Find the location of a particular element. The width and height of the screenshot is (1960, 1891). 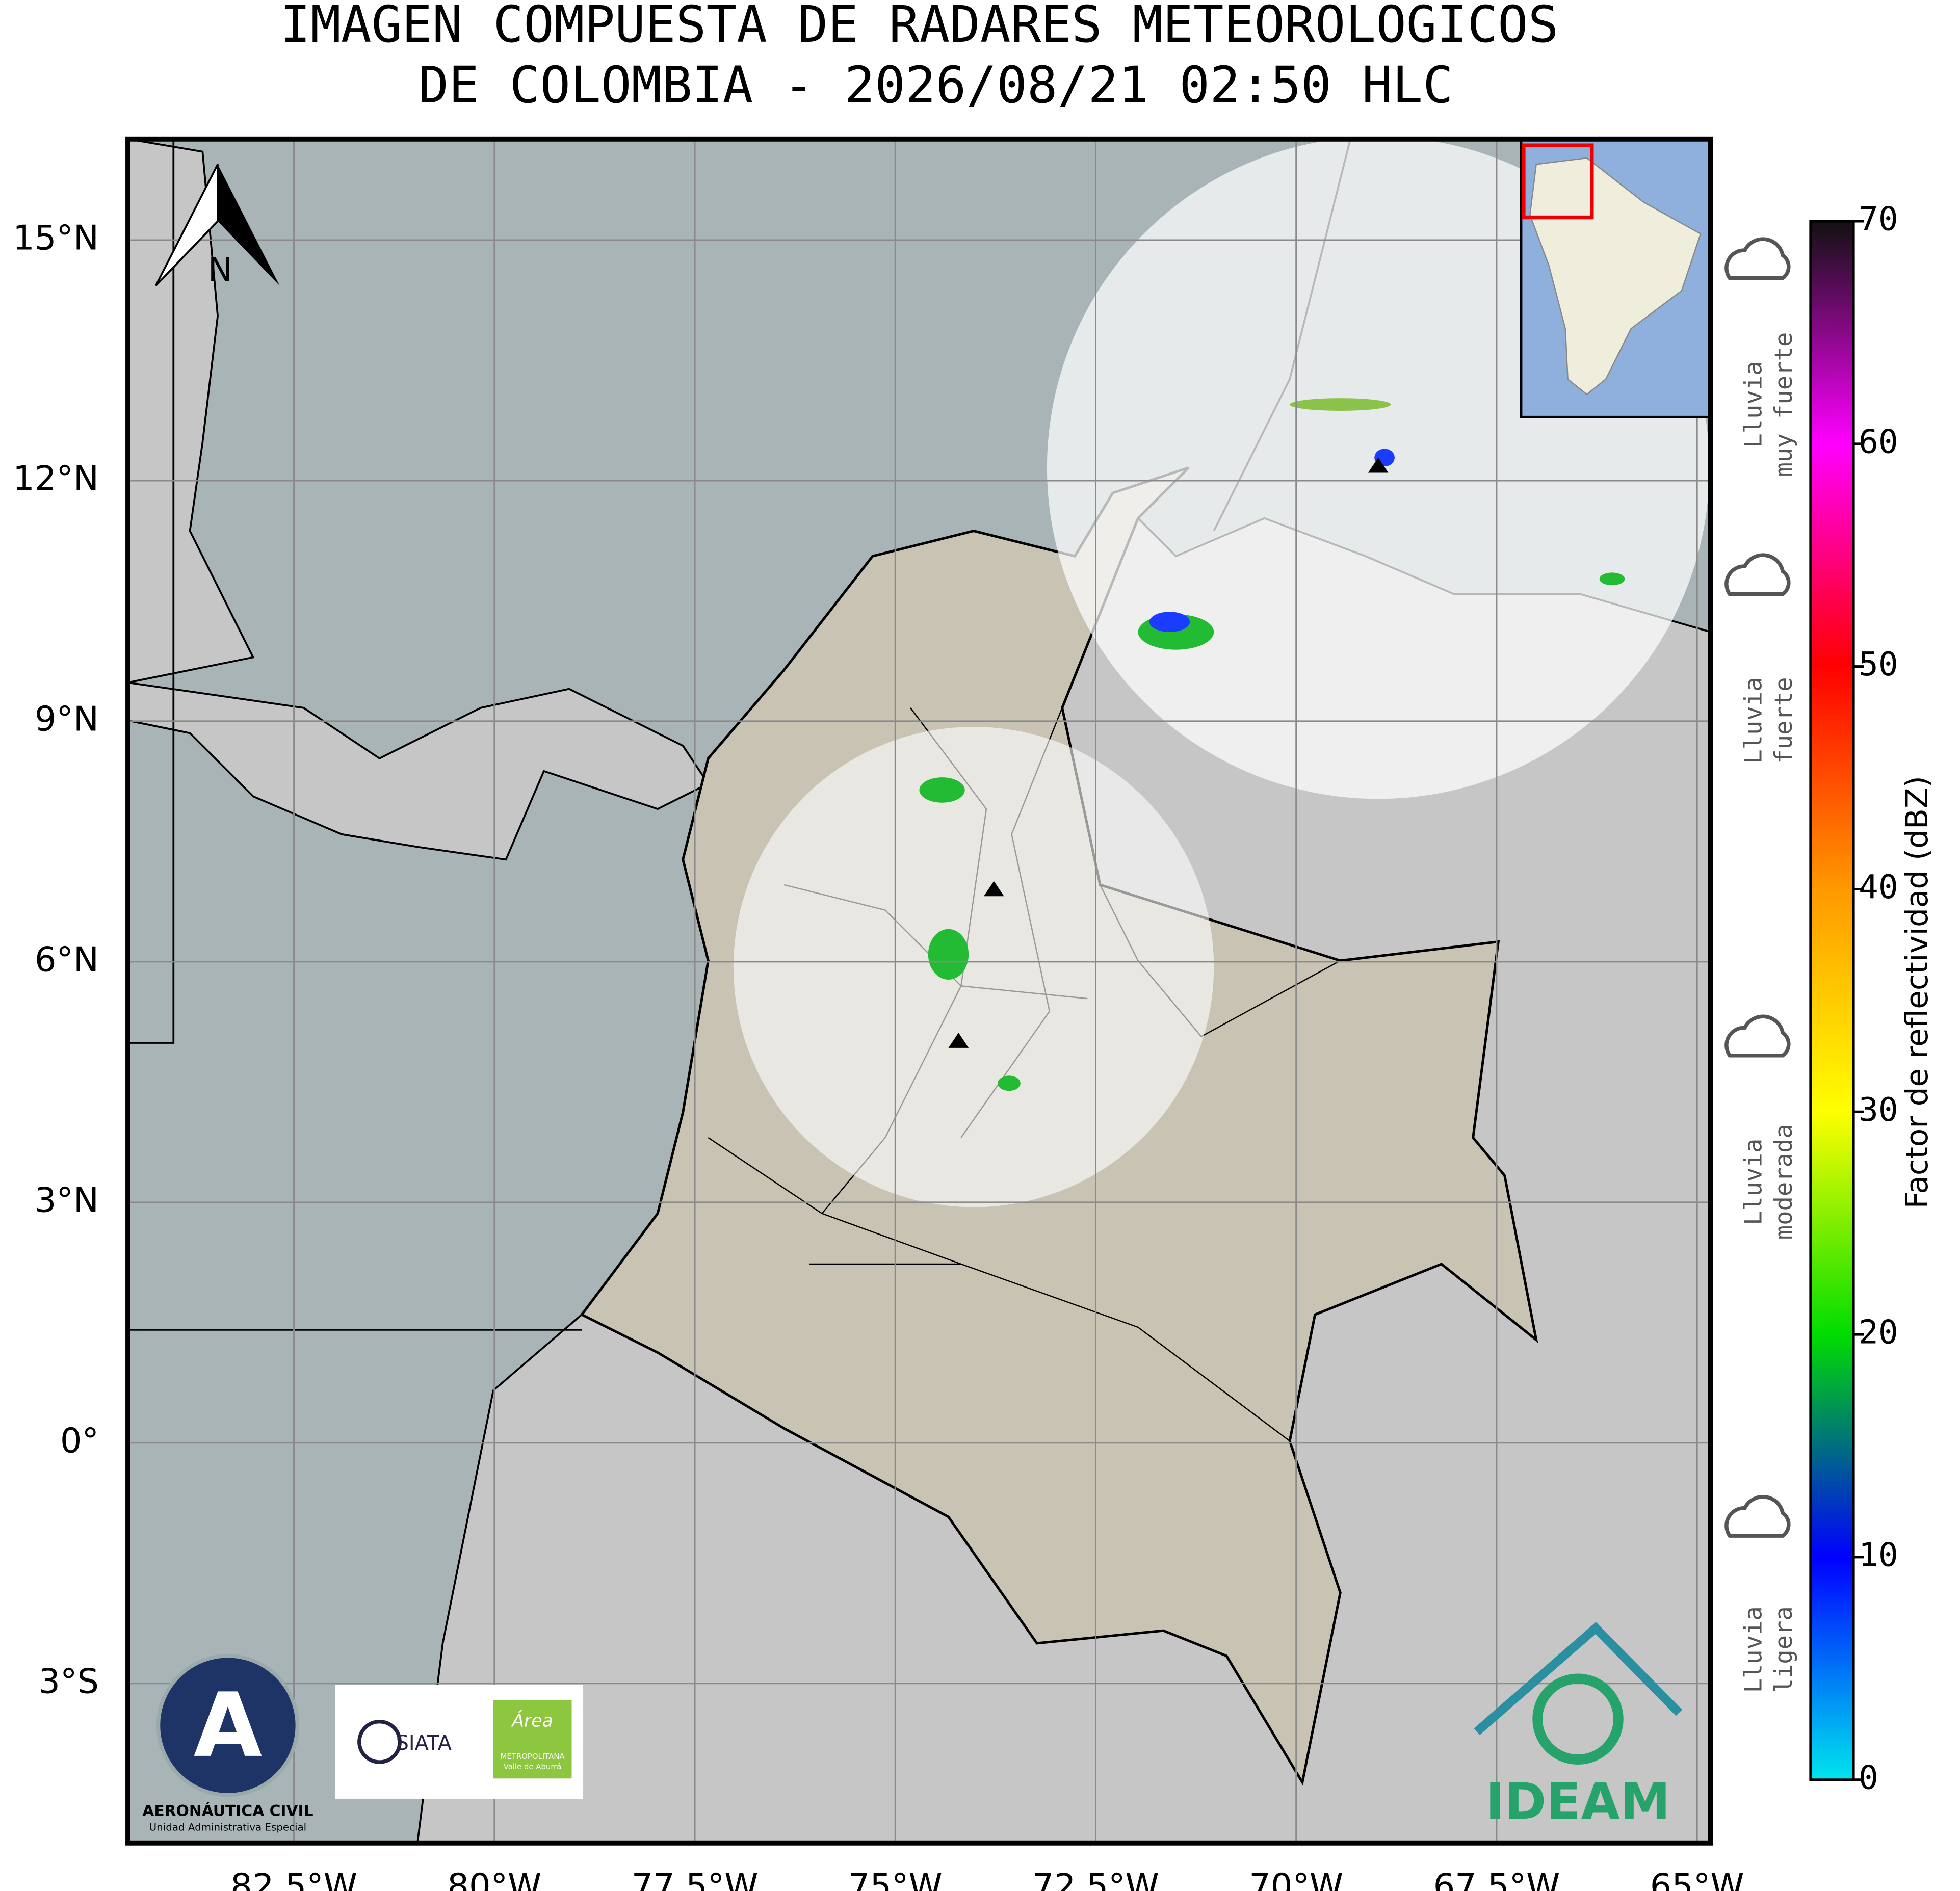

lon-tick-label: 70°W is located at coordinates (1296, 1879).